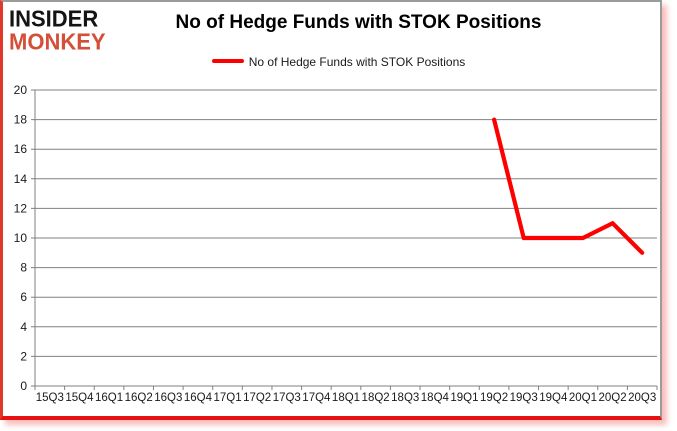  I want to click on x-axis-tick-label: 16Q2, so click(139, 398).